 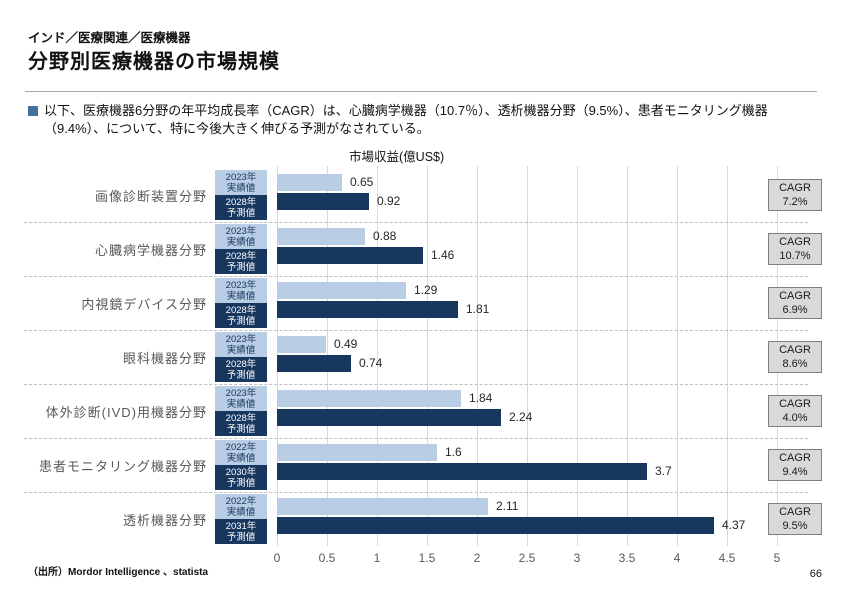 I want to click on cagr-badge: CAGR 7.2%, so click(x=795, y=195).